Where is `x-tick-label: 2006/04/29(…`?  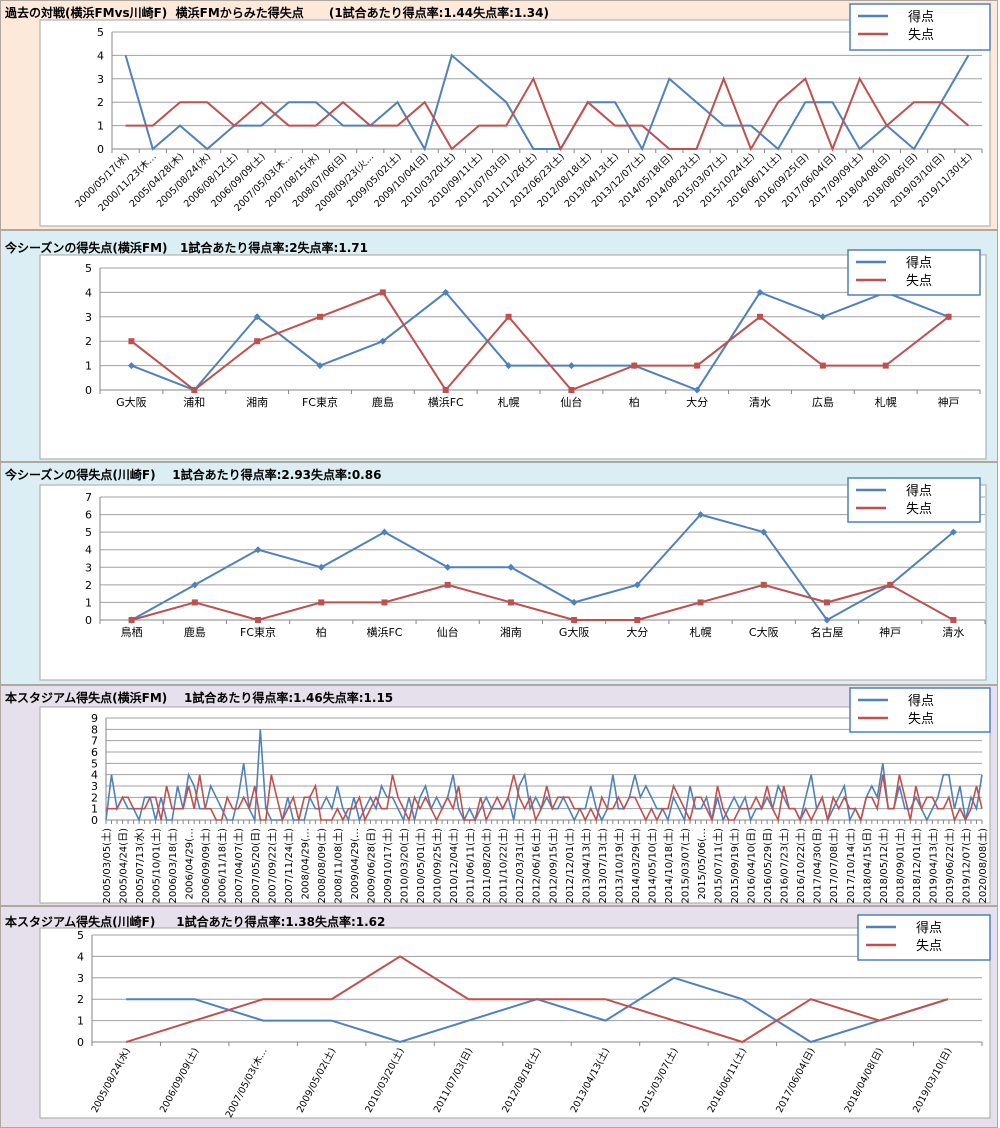
x-tick-label: 2006/04/29(… is located at coordinates (190, 864).